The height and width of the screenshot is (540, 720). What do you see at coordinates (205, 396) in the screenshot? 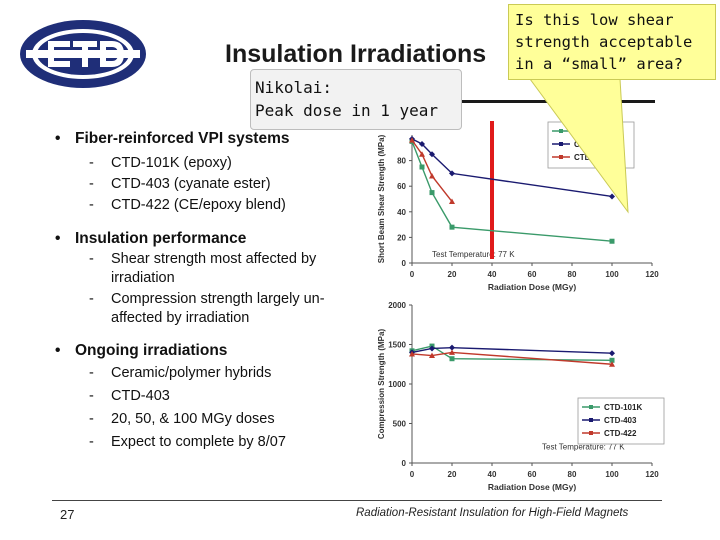
I see `sub-item: CTD-403` at bounding box center [205, 396].